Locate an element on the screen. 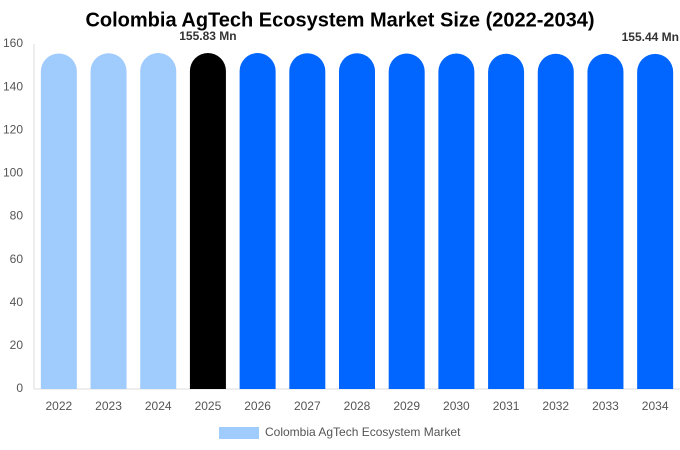  x-tick-label: 2024 is located at coordinates (158, 406).